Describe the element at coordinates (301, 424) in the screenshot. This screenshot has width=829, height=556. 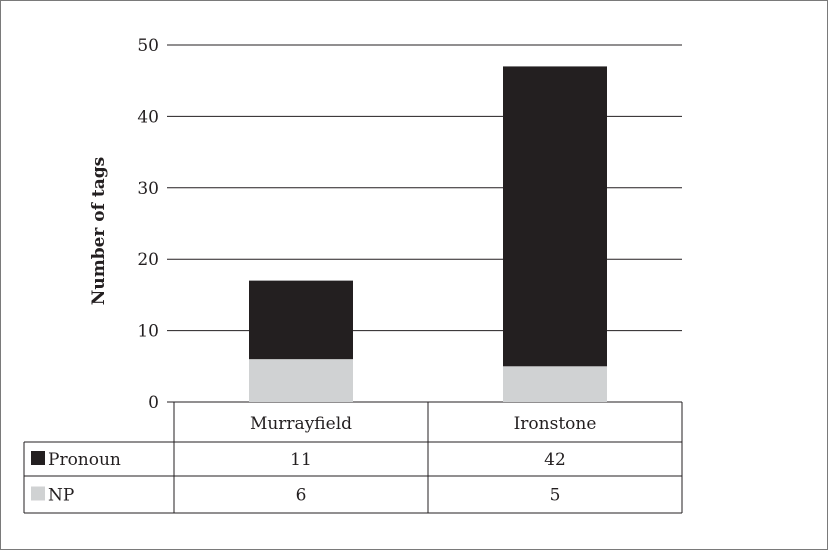
I see `category-label: Murrayfield` at that location.